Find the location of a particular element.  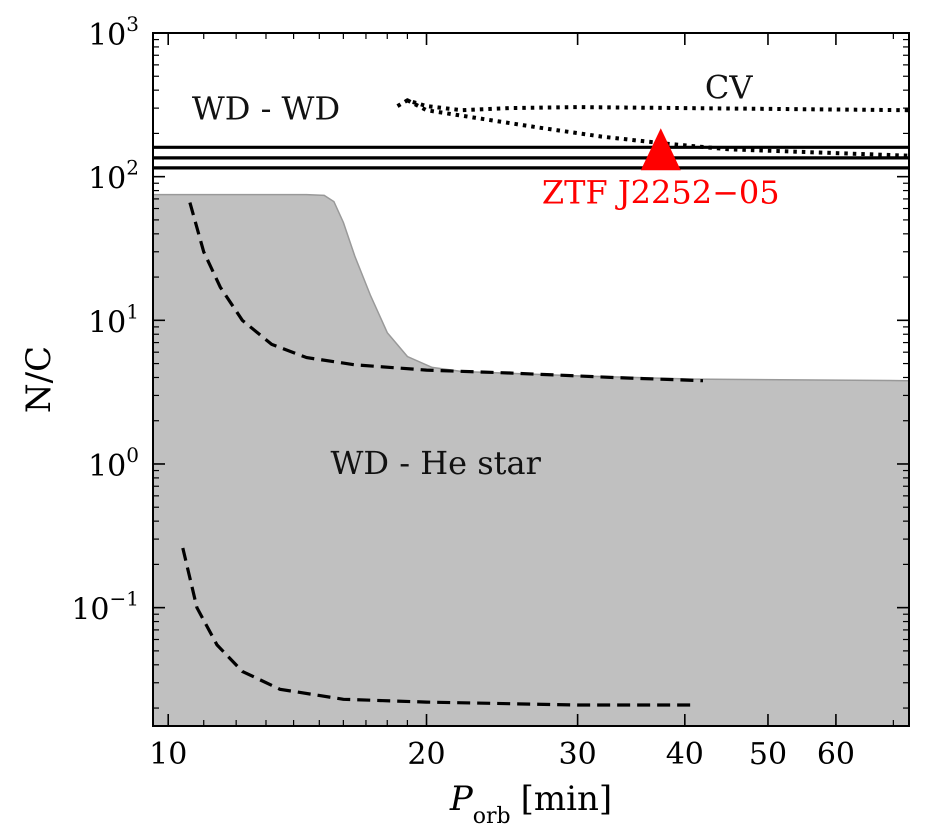

x-tick-label: 20 is located at coordinates (426, 754).